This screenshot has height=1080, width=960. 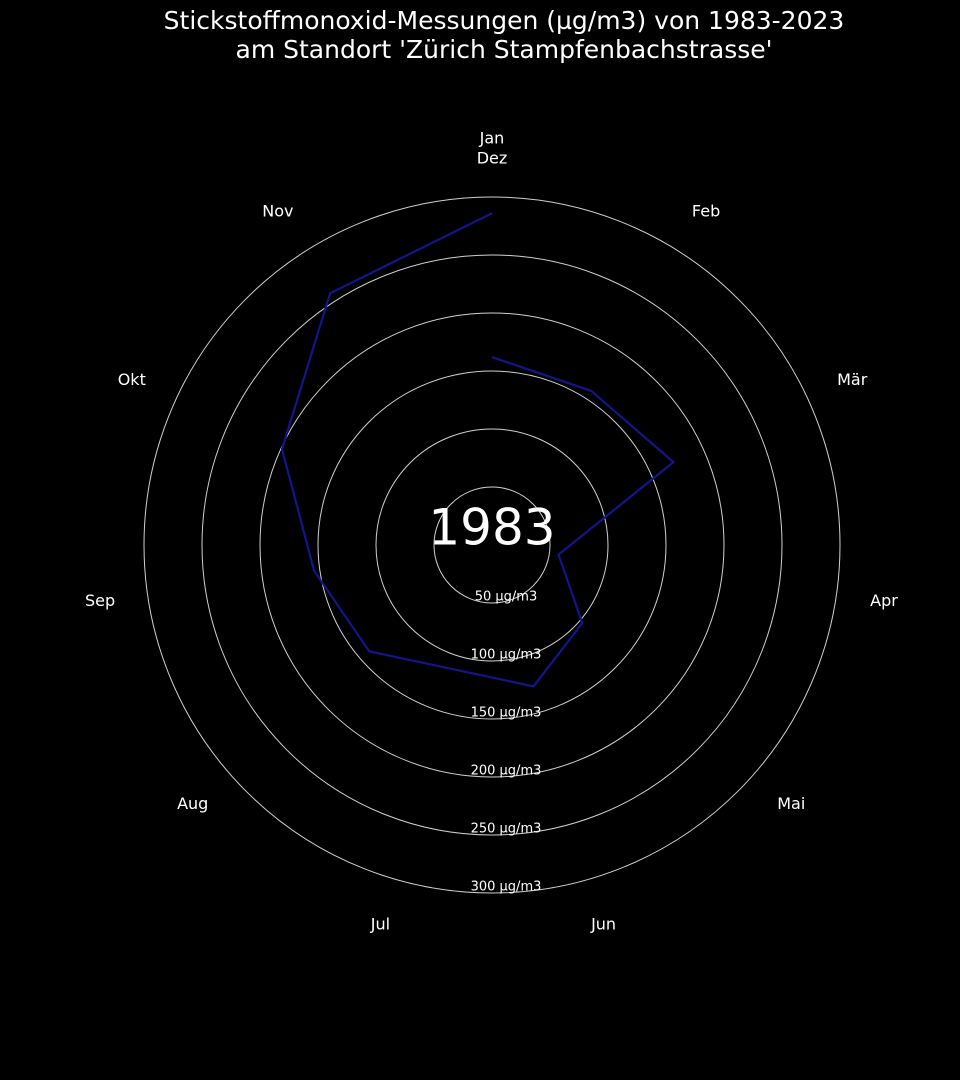 What do you see at coordinates (491, 528) in the screenshot?
I see `year-label: 1983` at bounding box center [491, 528].